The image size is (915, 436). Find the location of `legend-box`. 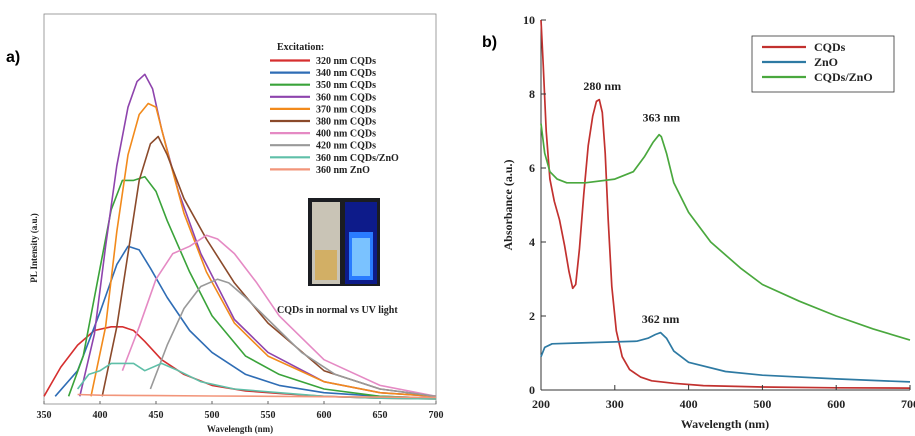

legend-box is located at coordinates (823, 64).